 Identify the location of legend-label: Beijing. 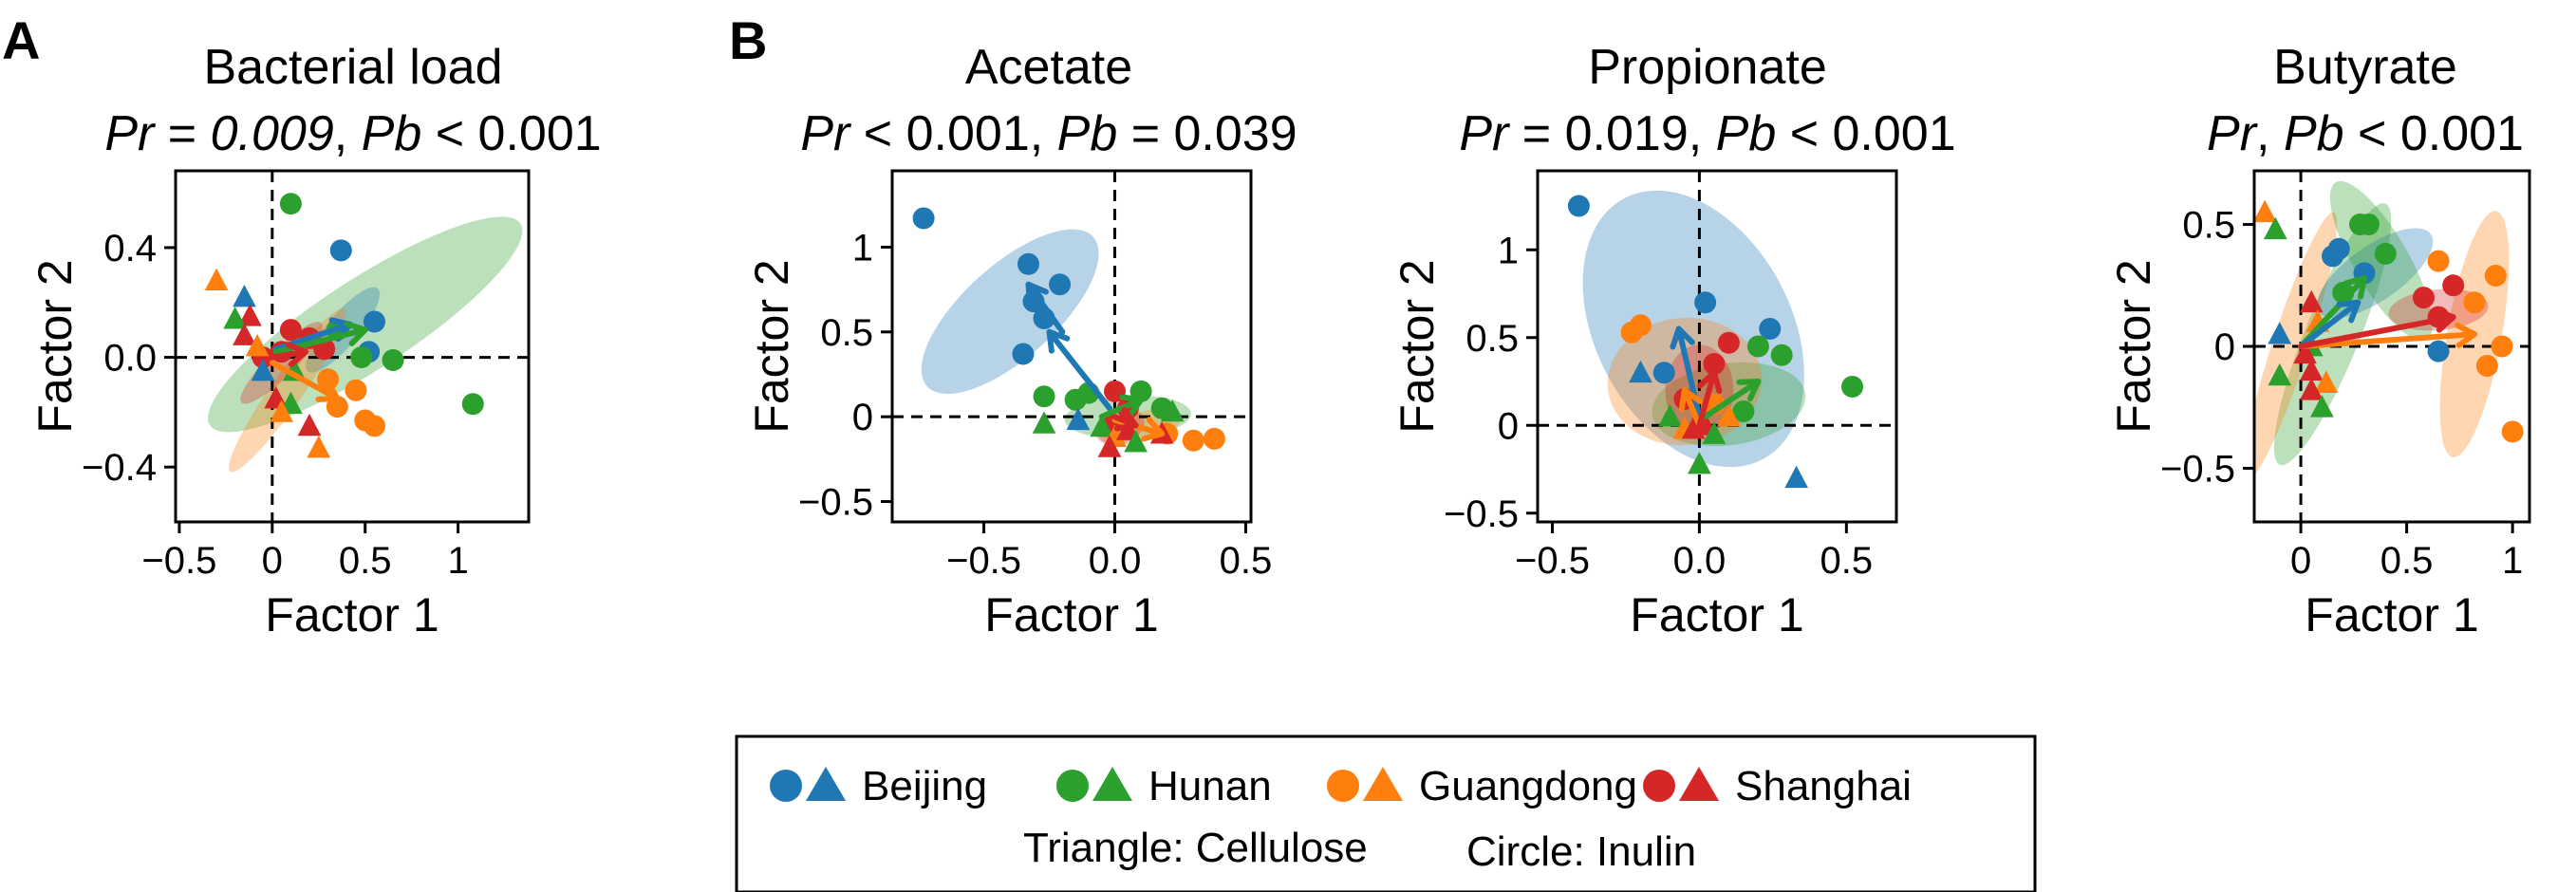
(925, 786).